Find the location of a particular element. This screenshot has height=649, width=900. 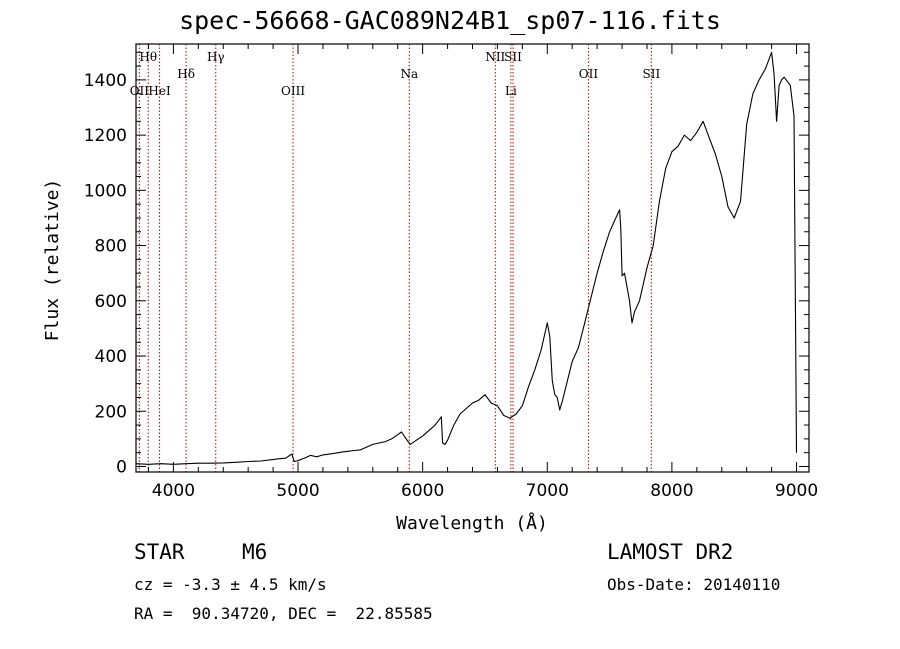

spectral-line-label: NII is located at coordinates (495, 57).